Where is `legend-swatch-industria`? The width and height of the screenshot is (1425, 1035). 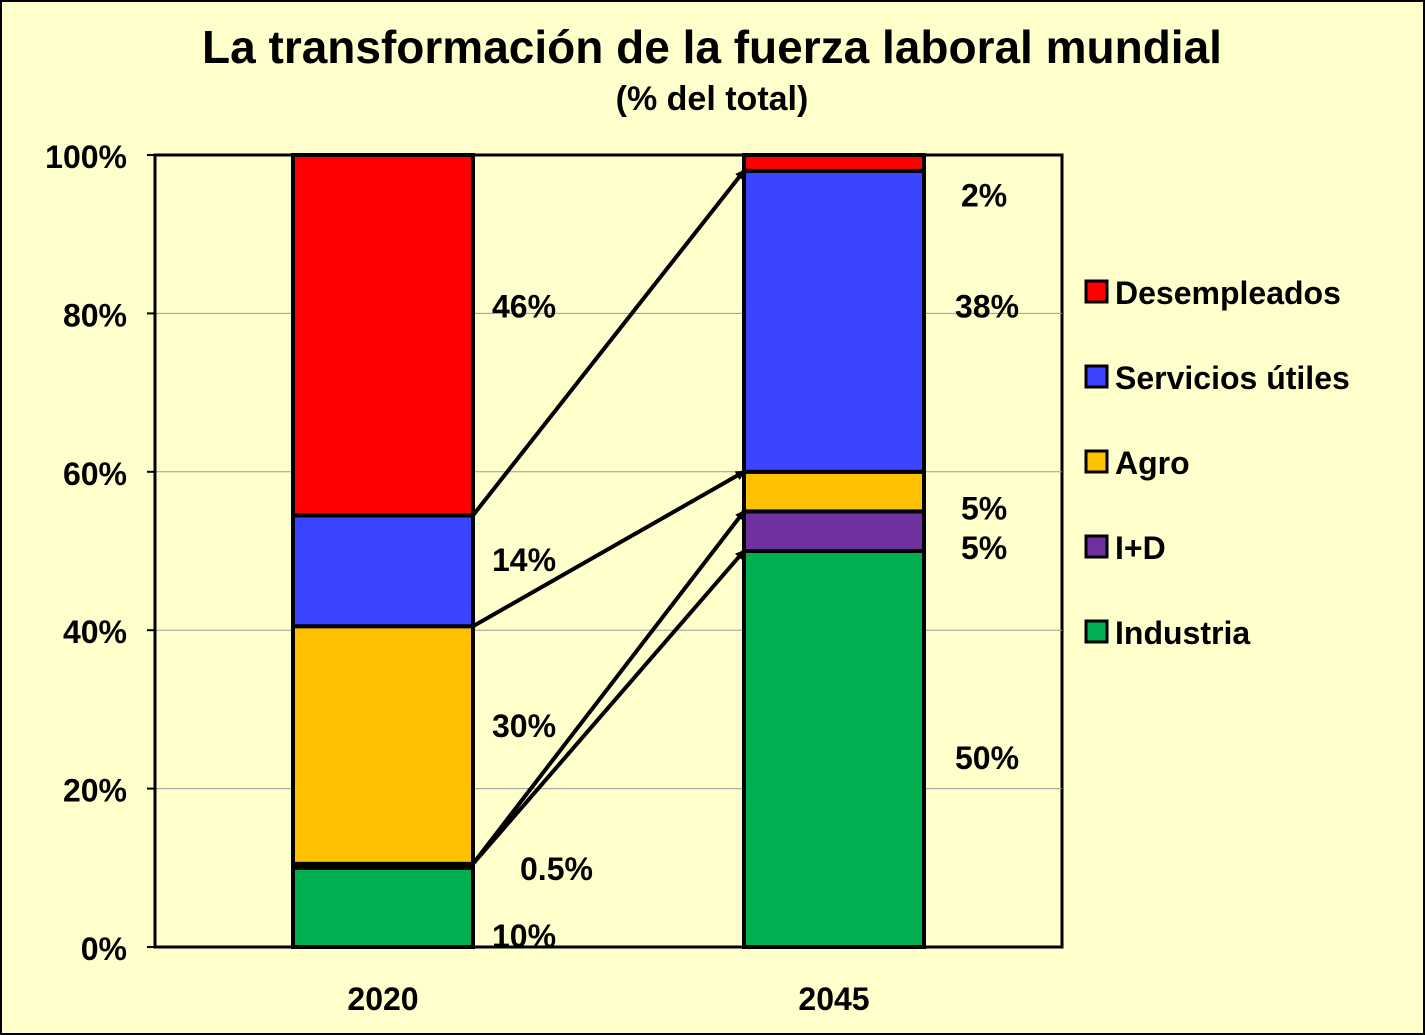
legend-swatch-industria is located at coordinates (1096, 631).